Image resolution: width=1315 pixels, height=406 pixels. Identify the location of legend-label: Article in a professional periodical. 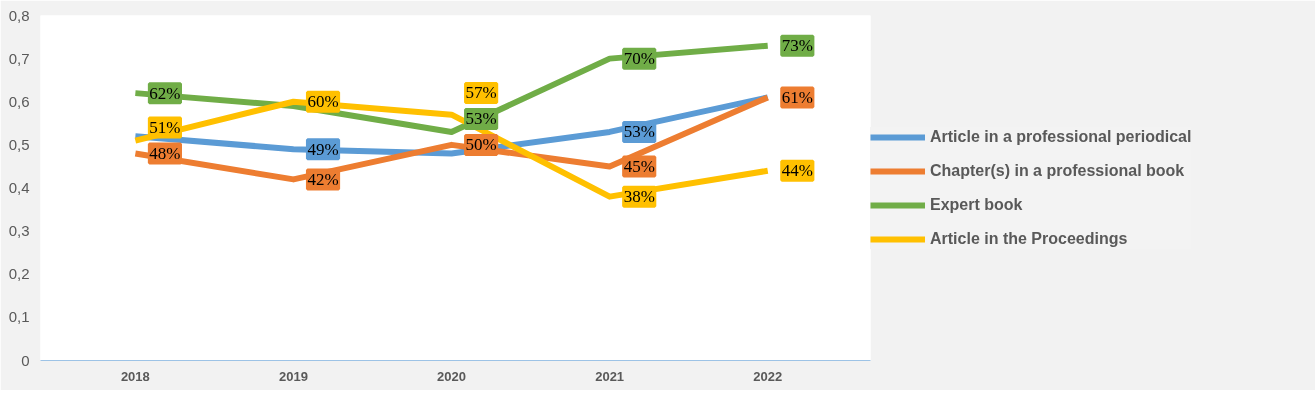
(1061, 136).